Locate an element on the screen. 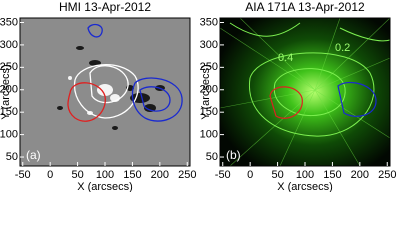 This screenshot has width=400, height=240. panel-title: HMI 13-Apr-2012 is located at coordinates (105, 7).